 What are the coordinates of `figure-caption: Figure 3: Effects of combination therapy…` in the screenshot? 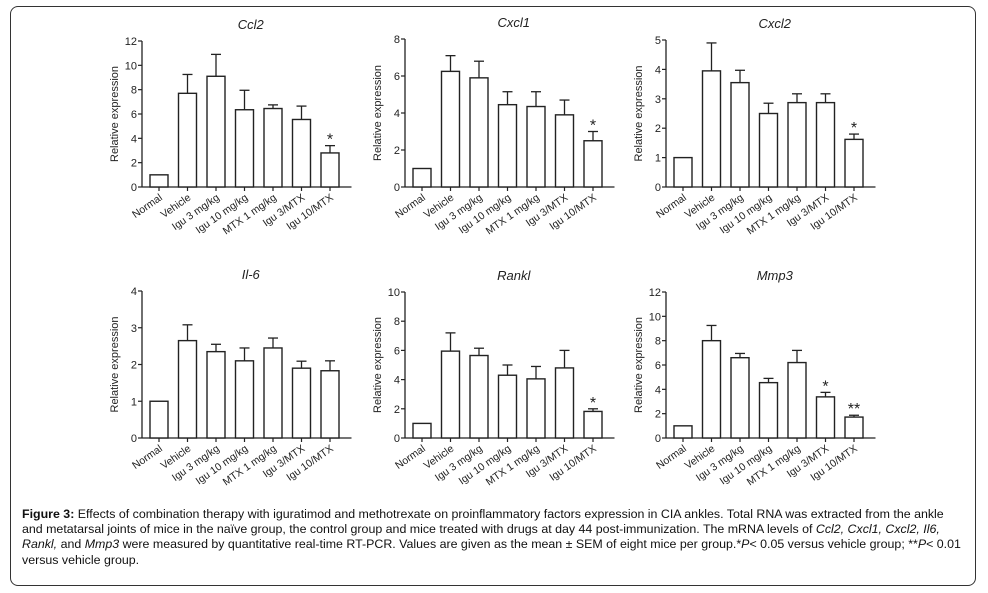 It's located at (494, 537).